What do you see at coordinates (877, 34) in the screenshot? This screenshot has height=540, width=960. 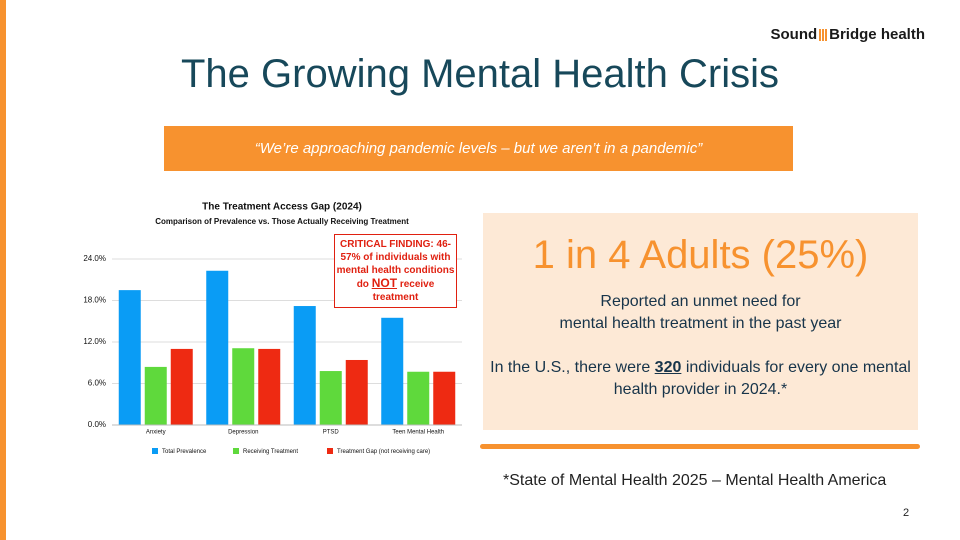 I see `logo-text: Bridge health` at bounding box center [877, 34].